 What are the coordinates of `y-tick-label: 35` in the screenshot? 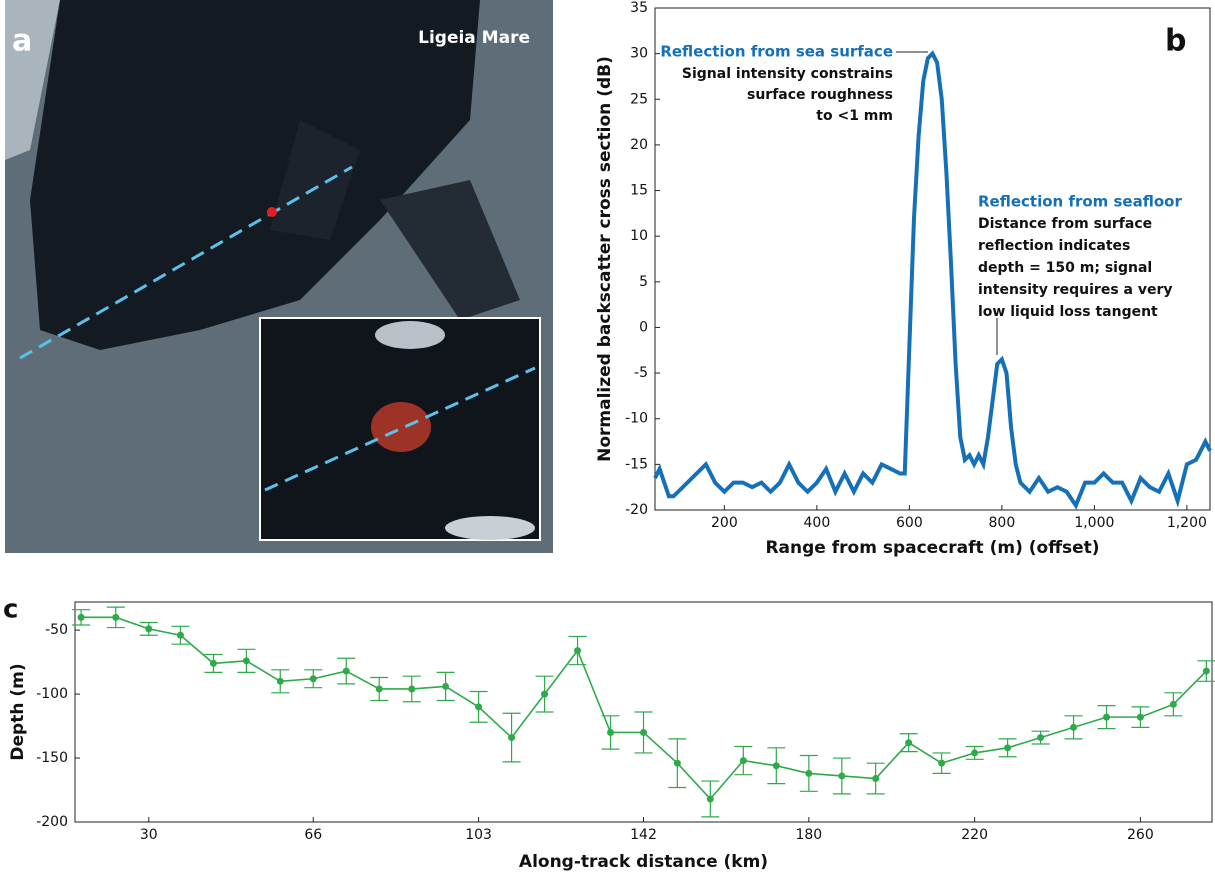 It's located at (639, 8).